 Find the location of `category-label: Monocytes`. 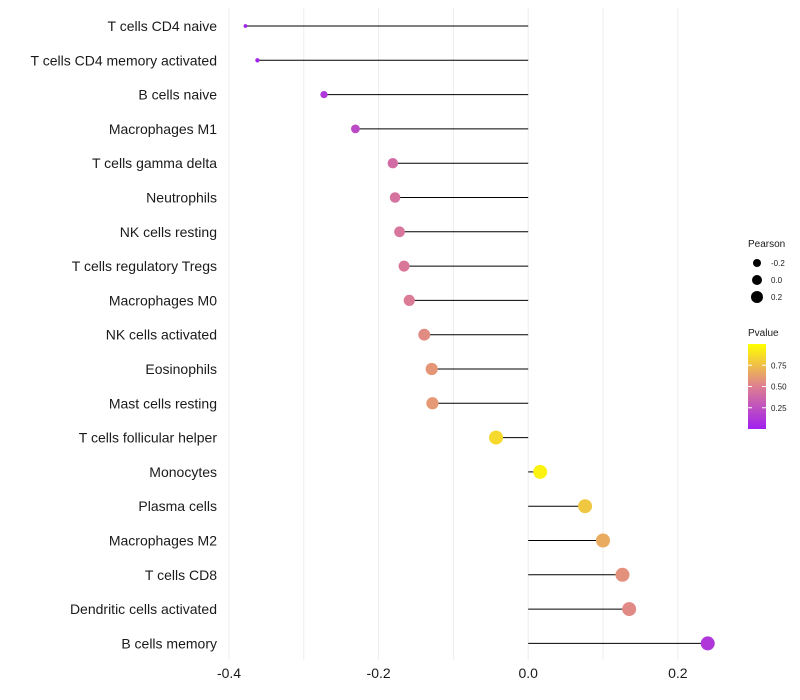

category-label: Monocytes is located at coordinates (183, 472).